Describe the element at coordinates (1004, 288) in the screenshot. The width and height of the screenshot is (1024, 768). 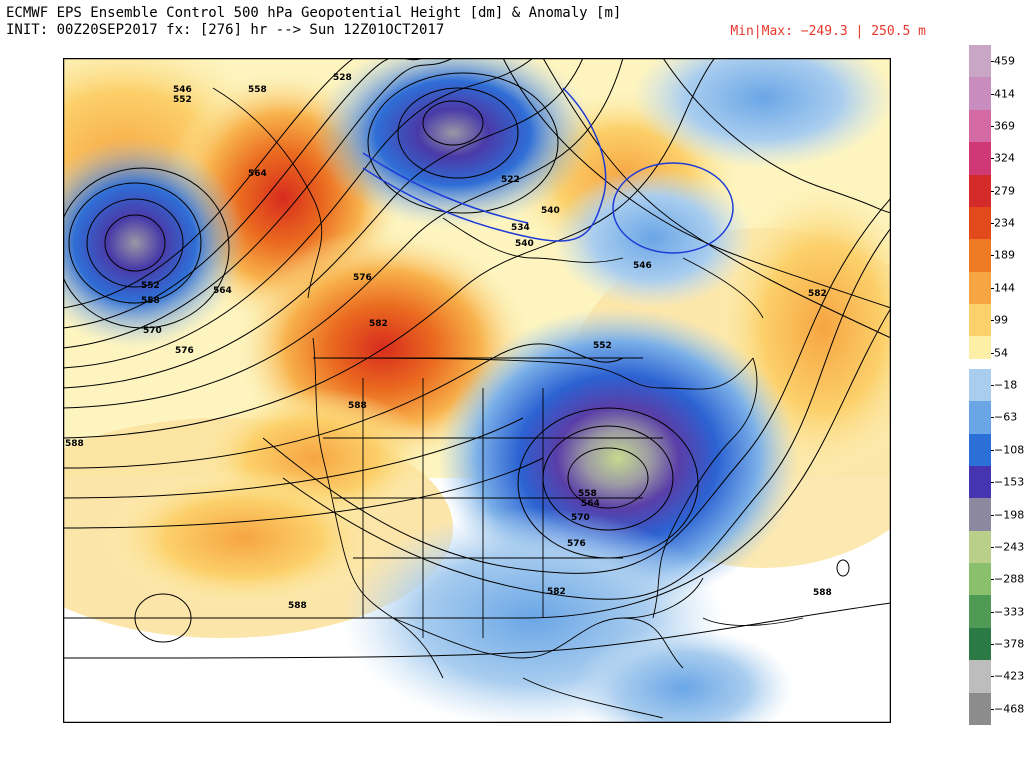
I see `colorbar-label: 144` at that location.